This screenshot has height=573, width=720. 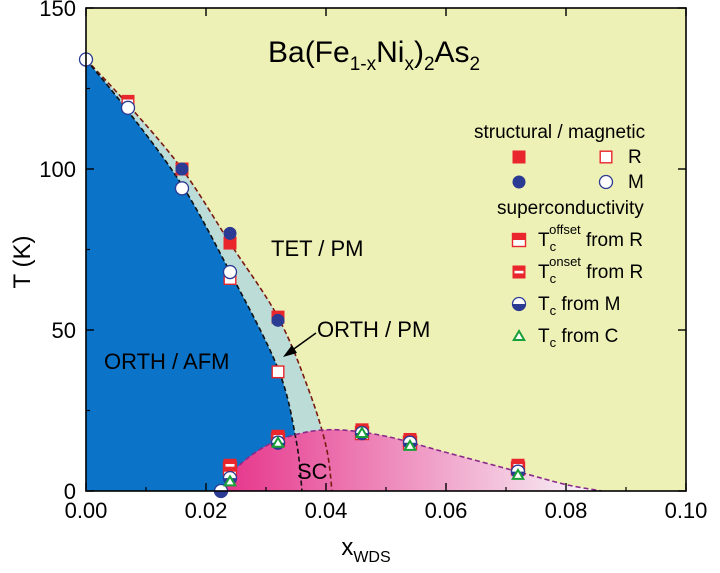 What do you see at coordinates (519, 182) in the screenshot?
I see `legend-marker-struct-m` at bounding box center [519, 182].